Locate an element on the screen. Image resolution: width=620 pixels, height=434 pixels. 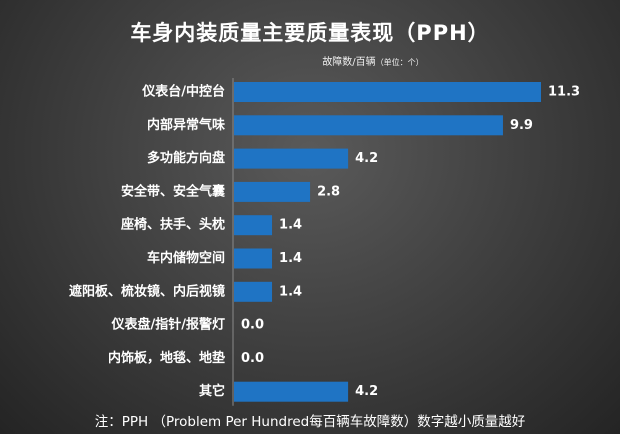
category-label-1: 内部异常气味 is located at coordinates (186, 125).